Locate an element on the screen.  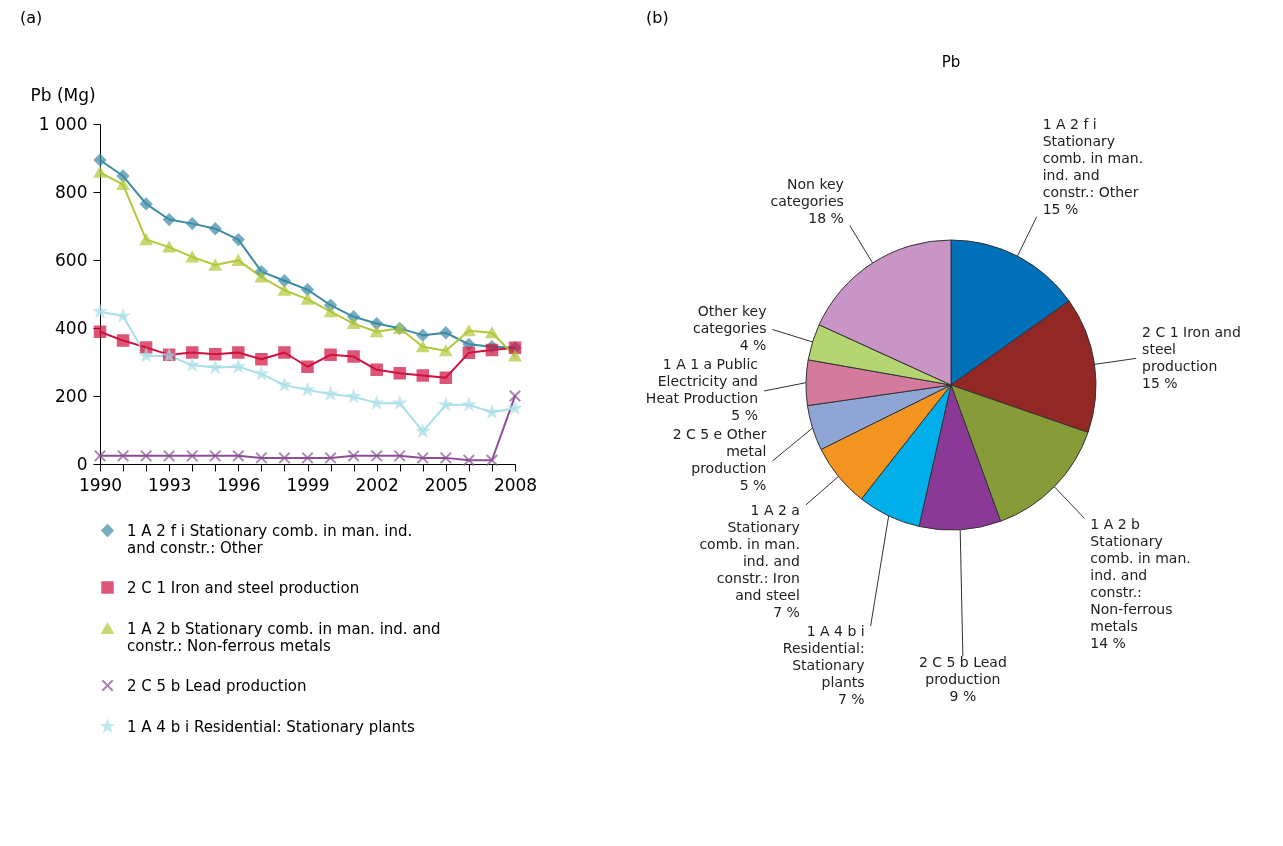
y-tick-label: 600 is located at coordinates (71, 259).